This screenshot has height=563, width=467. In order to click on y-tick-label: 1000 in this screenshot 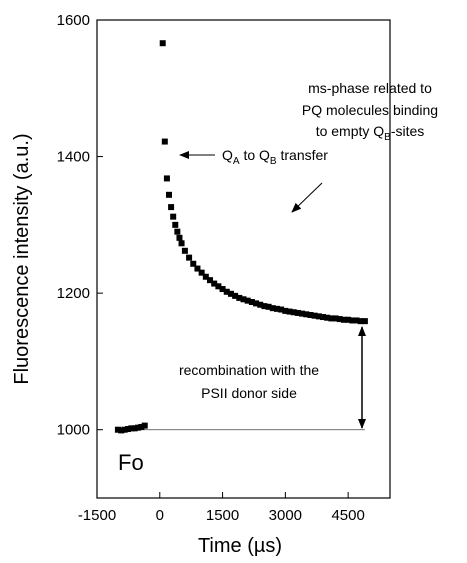, I will do `click(73, 430)`.